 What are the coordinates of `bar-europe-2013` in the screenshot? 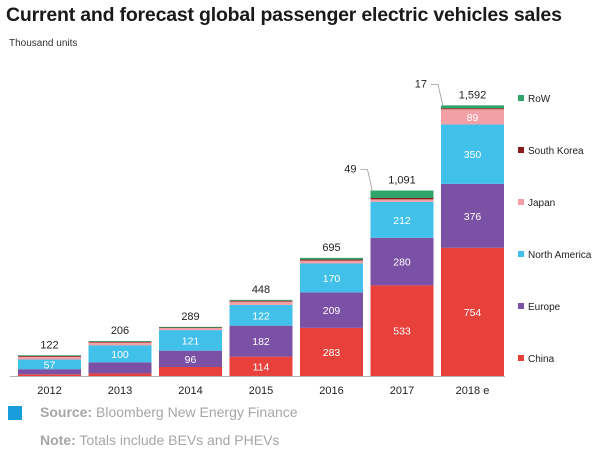 It's located at (120, 368).